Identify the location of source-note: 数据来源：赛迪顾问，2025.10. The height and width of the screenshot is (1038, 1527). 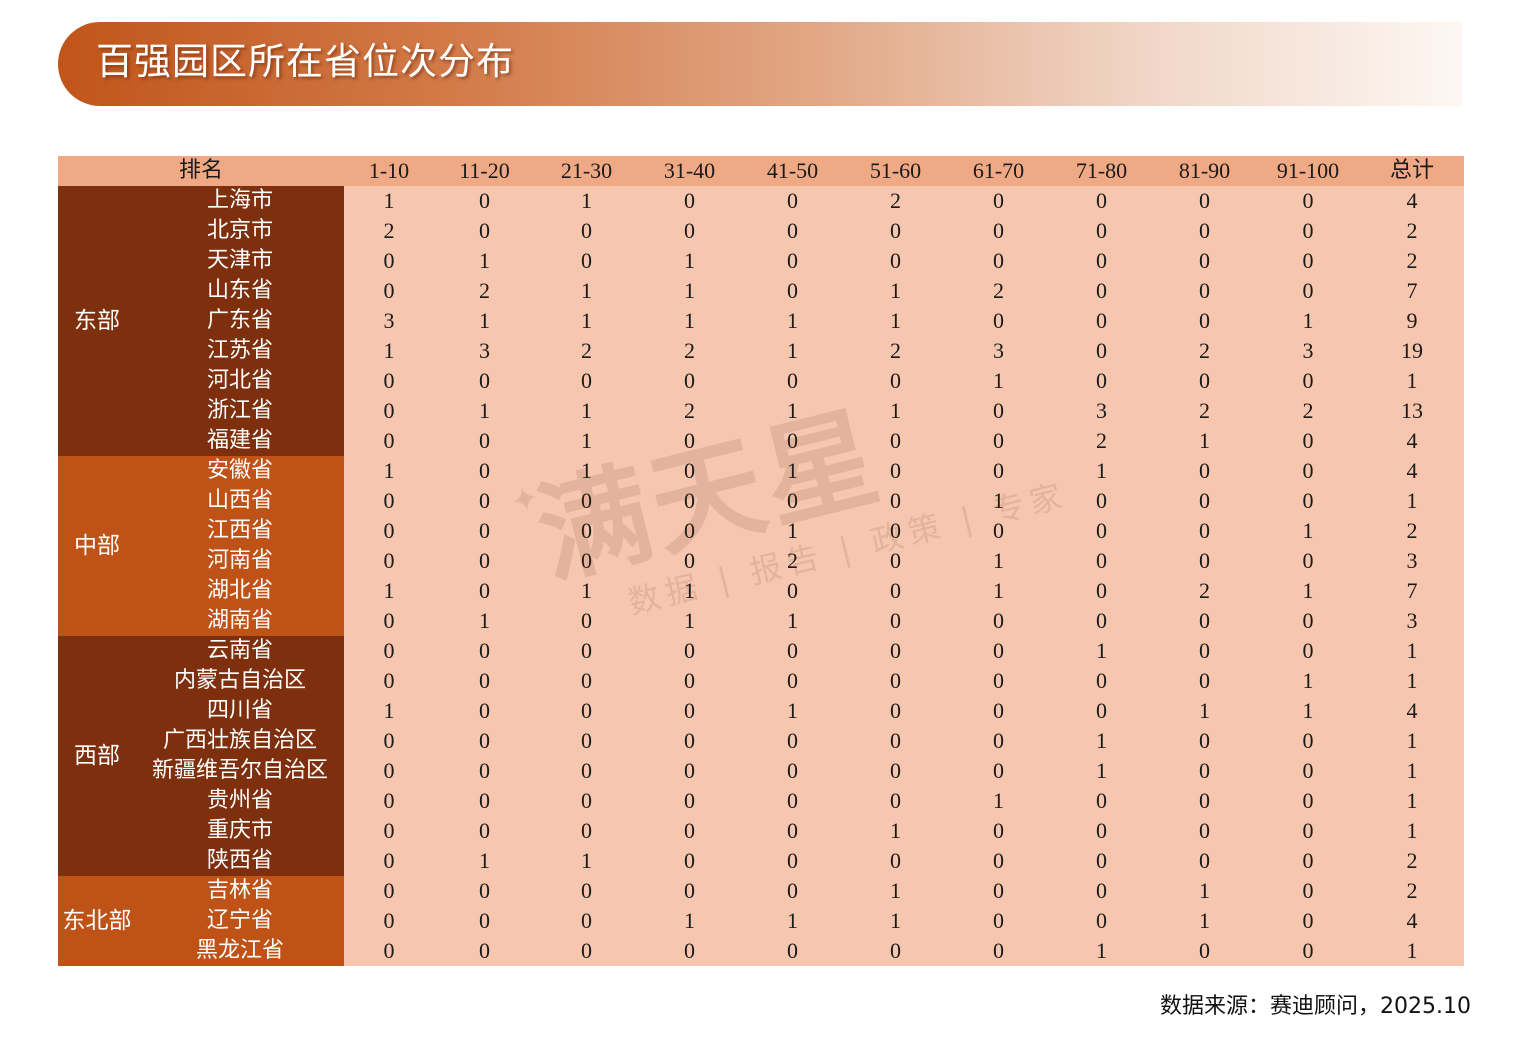
(1315, 1006).